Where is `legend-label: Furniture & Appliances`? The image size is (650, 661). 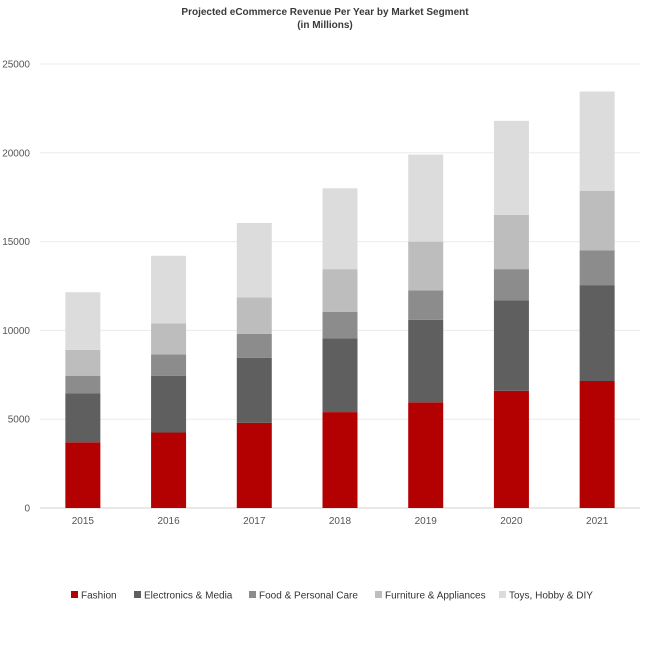
legend-label: Furniture & Appliances is located at coordinates (435, 596).